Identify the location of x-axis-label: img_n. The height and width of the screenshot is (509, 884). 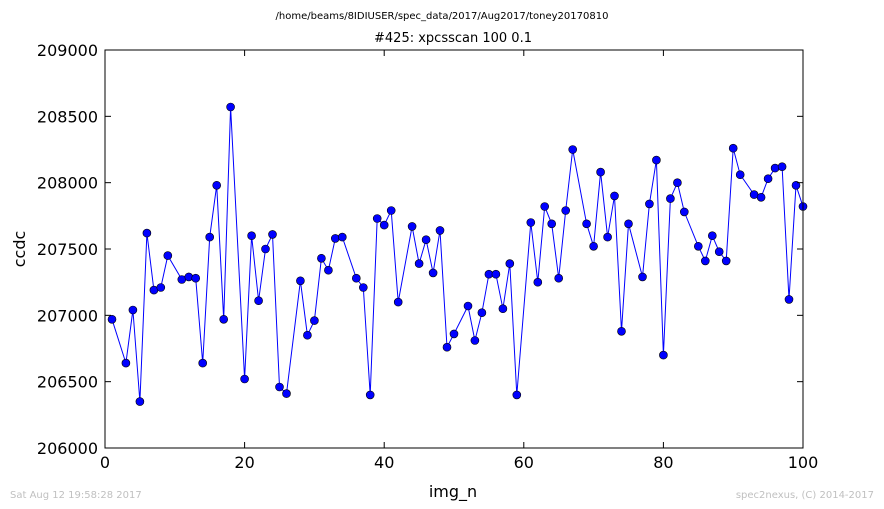
(453, 492).